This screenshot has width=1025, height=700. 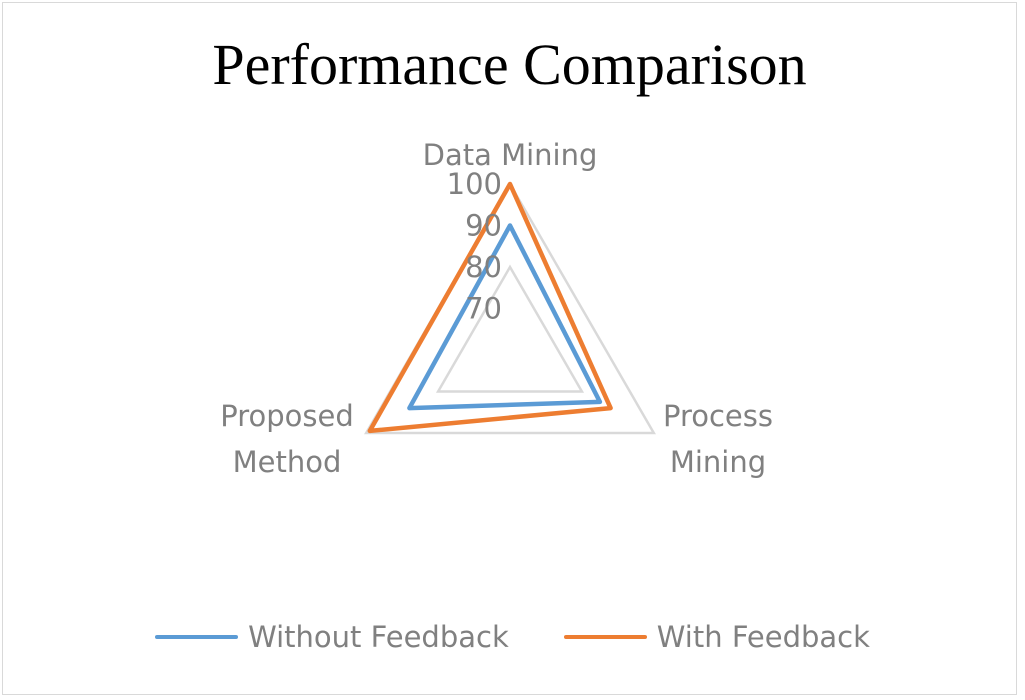 I want to click on tick-label-70: 70, so click(x=483, y=309).